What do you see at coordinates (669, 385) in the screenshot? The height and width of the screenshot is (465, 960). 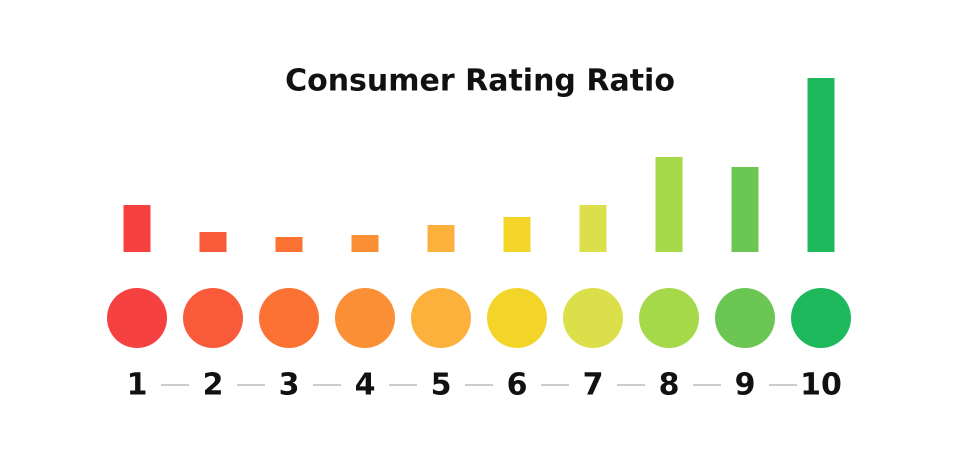 I see `rating-label: 8` at bounding box center [669, 385].